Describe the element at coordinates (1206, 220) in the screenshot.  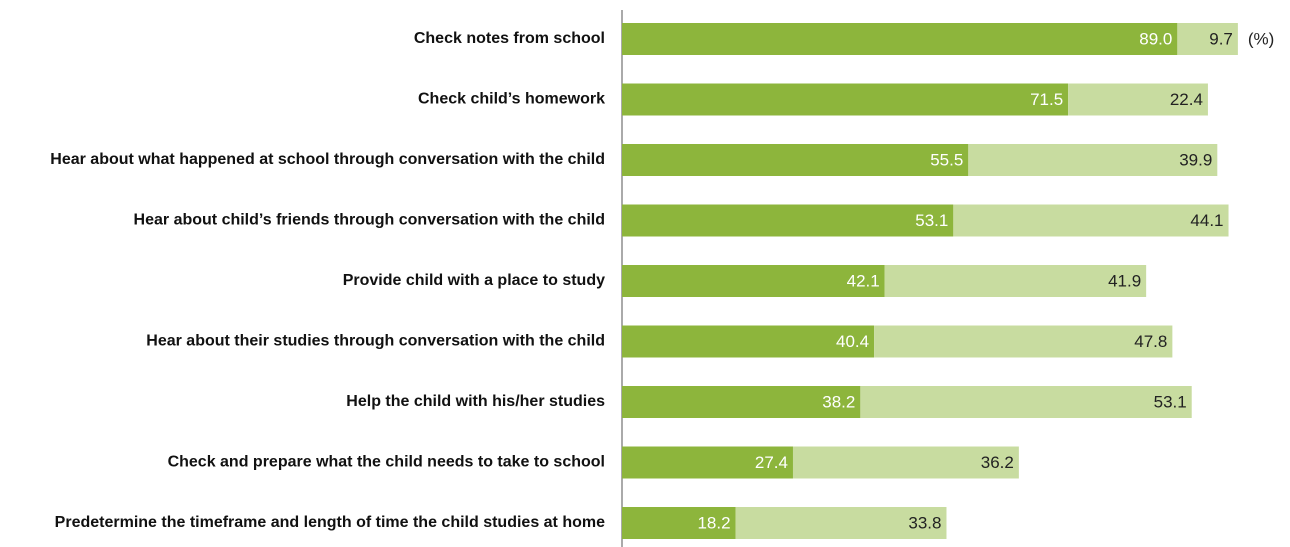
I see `value-label: 44.1` at that location.